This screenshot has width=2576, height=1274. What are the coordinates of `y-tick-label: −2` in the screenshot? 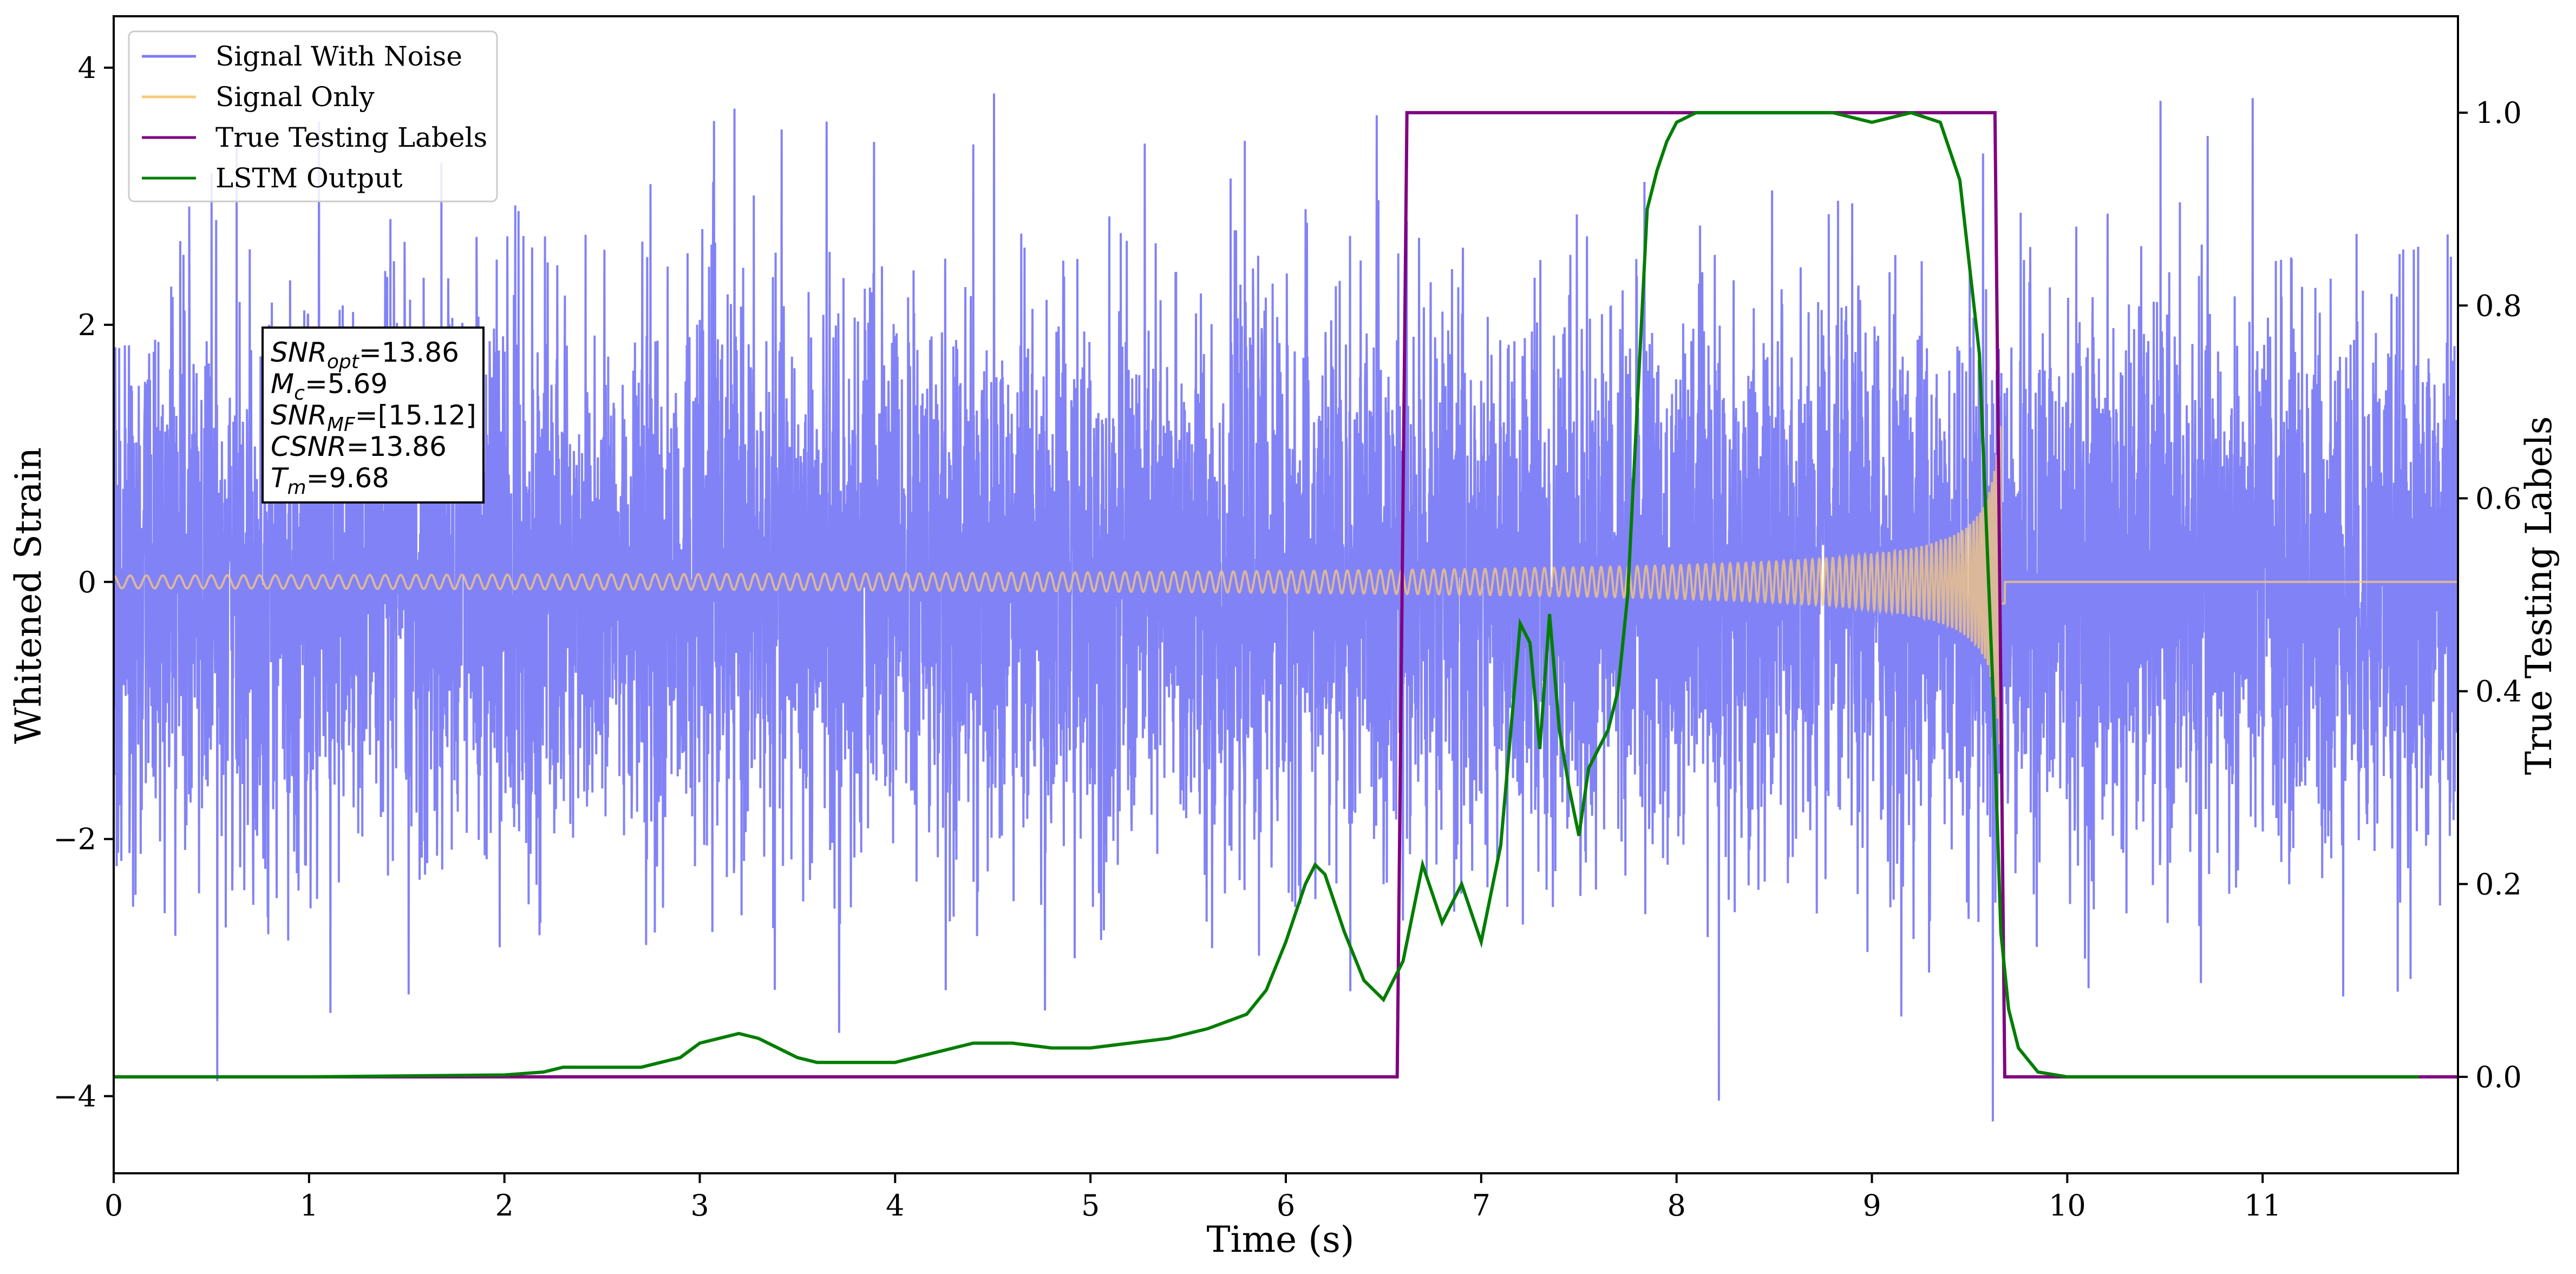 It's located at (74, 839).